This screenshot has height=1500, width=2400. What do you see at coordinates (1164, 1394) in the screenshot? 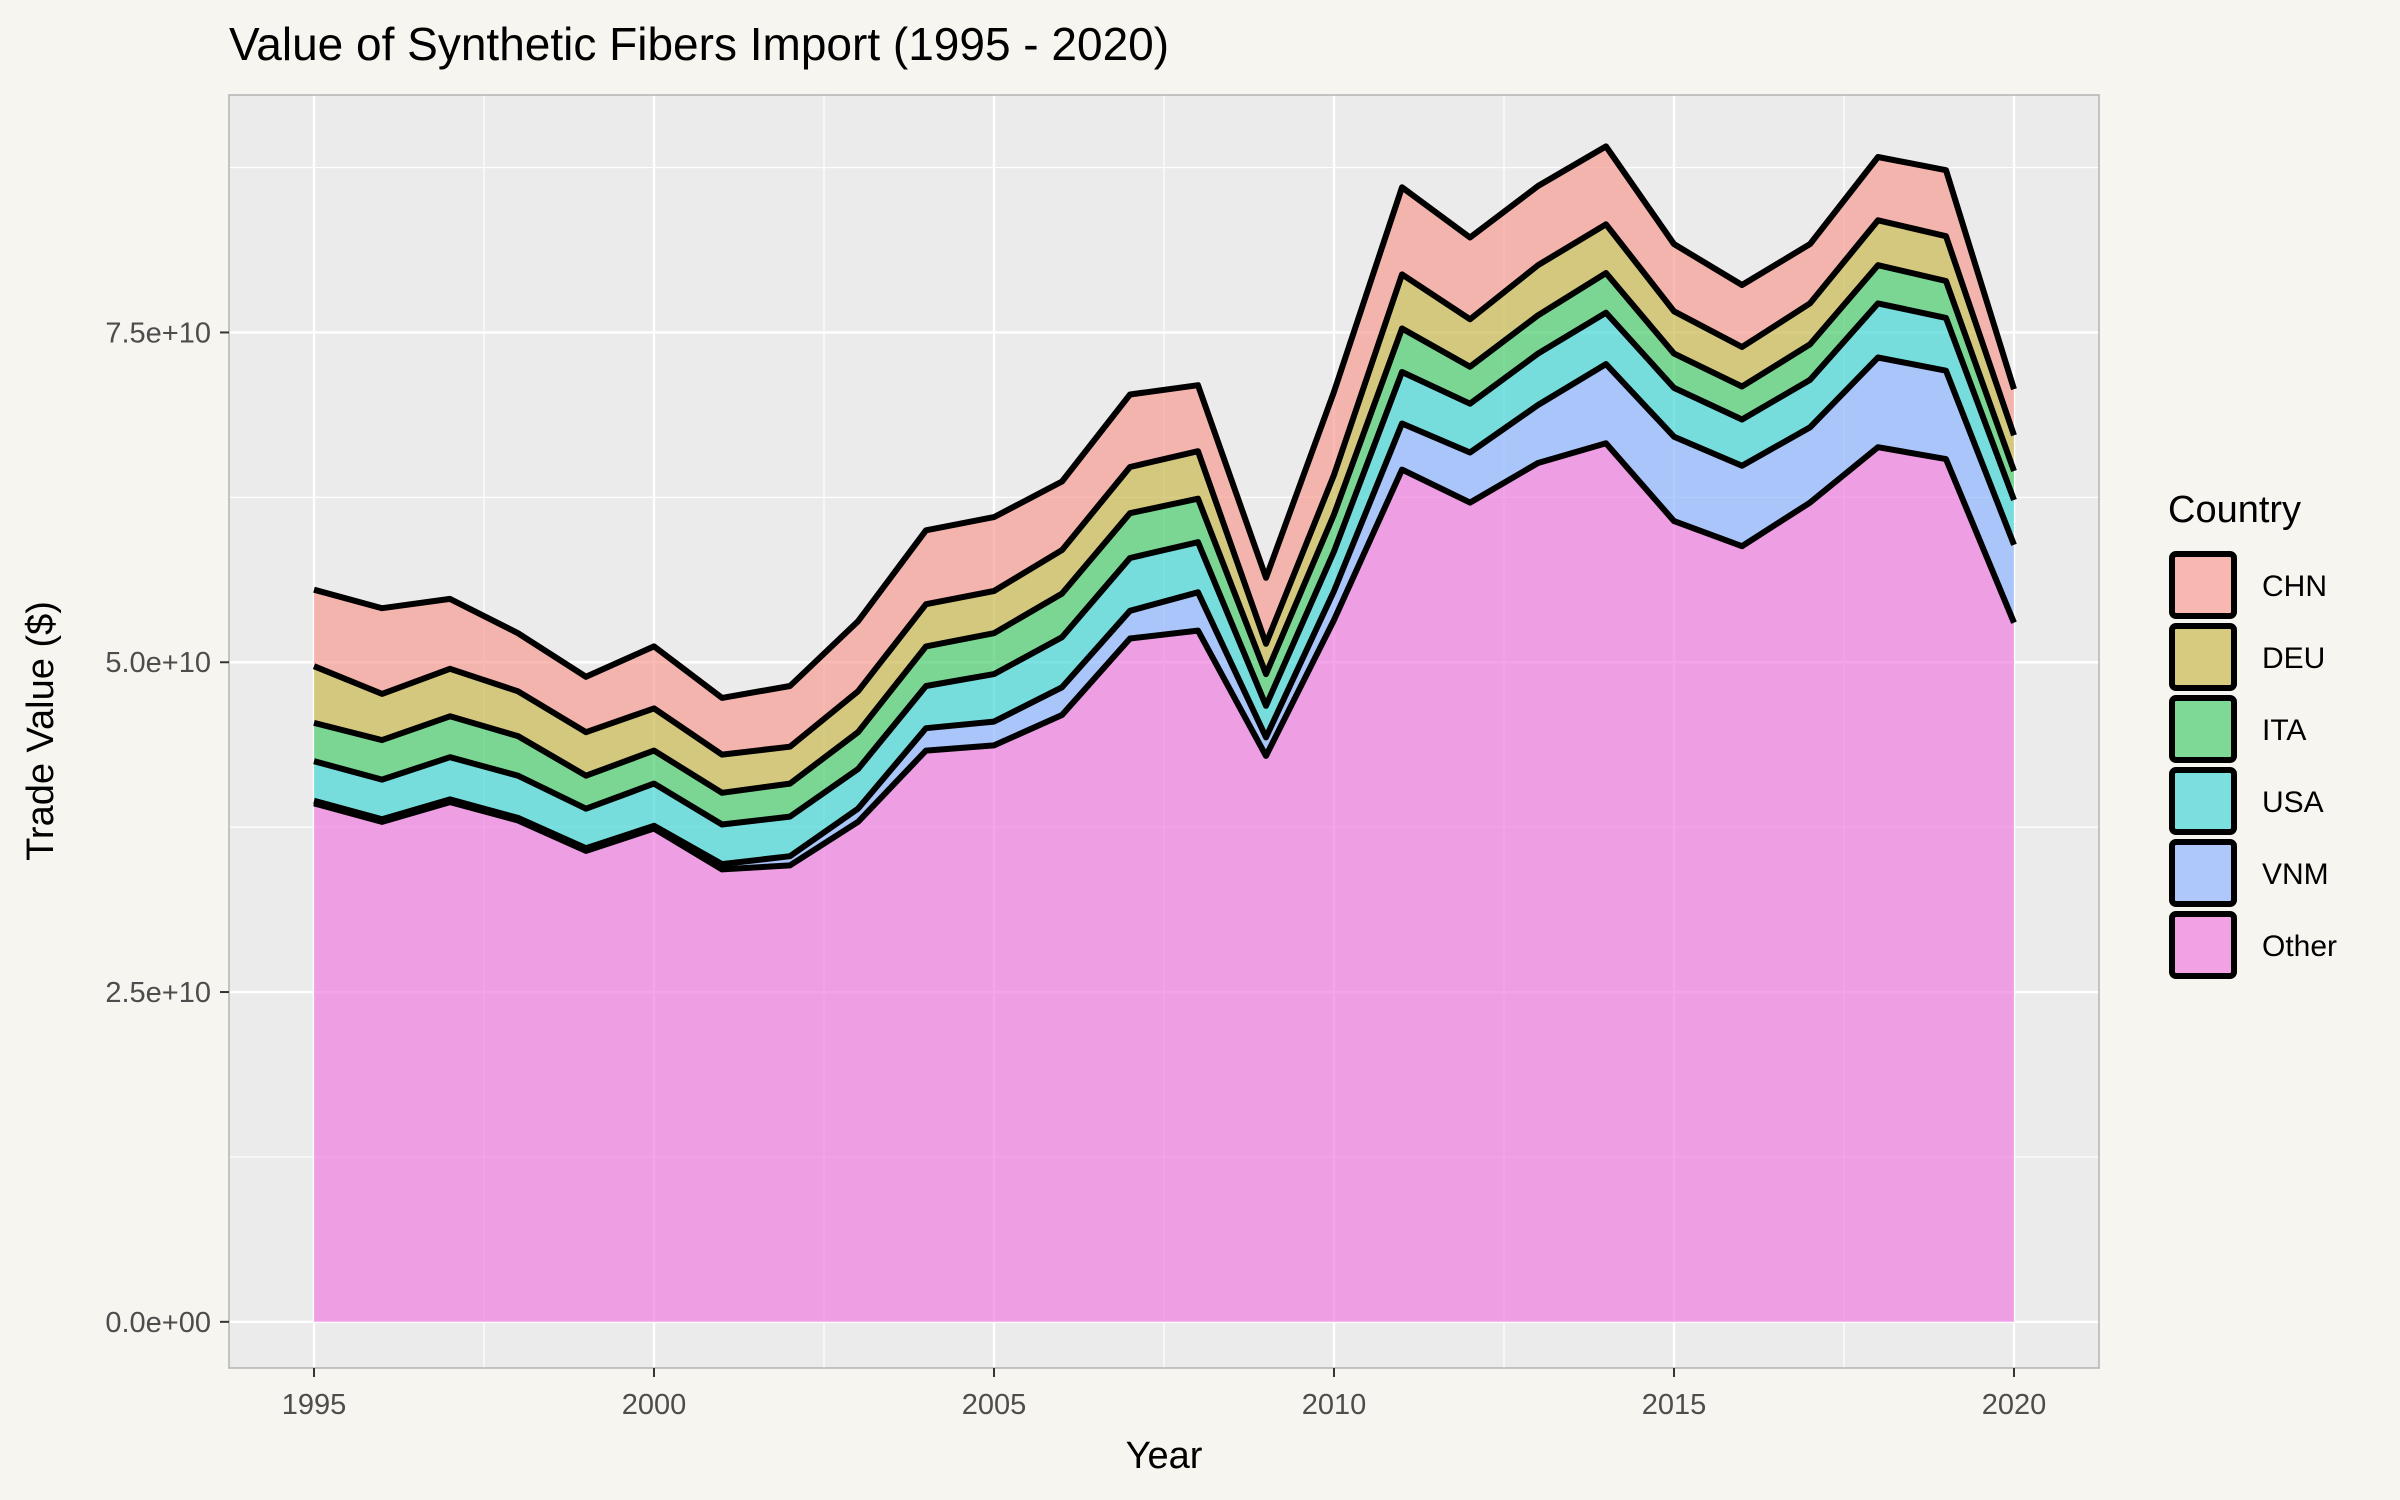
I see `x-axis: 1995 2000 2005 2010 2015 2020` at bounding box center [1164, 1394].